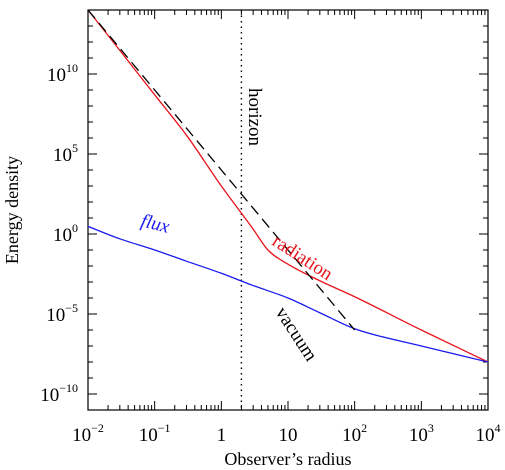 The width and height of the screenshot is (505, 470). I want to click on y-tick-label: 10⁵, so click(65, 153).